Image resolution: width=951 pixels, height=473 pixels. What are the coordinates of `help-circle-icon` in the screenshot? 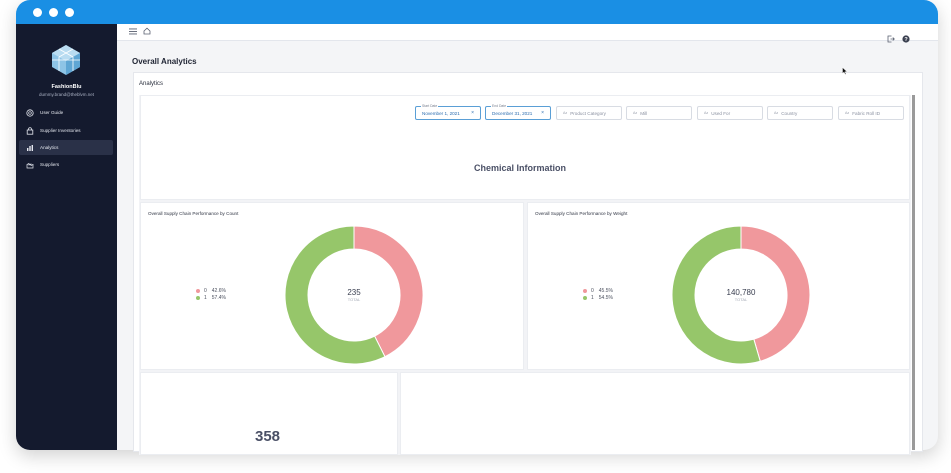 It's located at (30, 112).